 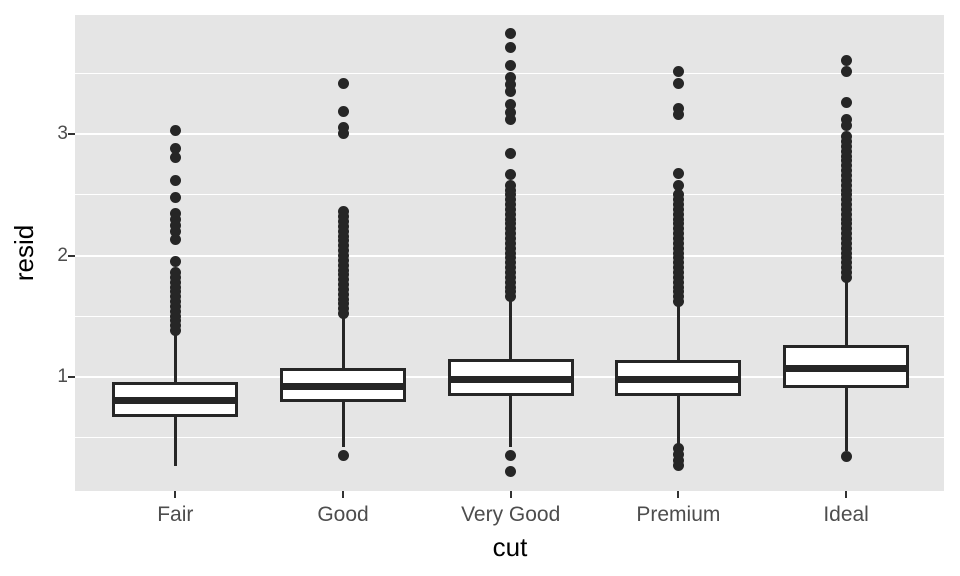 What do you see at coordinates (62, 376) in the screenshot?
I see `y-tick-label: 1` at bounding box center [62, 376].